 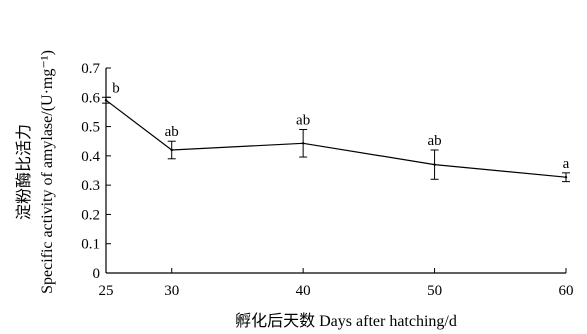 What do you see at coordinates (346, 321) in the screenshot?
I see `x-axis-title: 孵化后天数 Days after hatching/d` at bounding box center [346, 321].